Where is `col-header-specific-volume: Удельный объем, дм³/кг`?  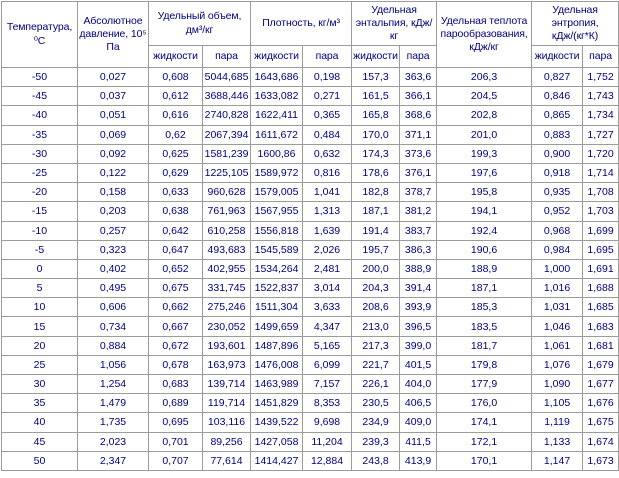
col-header-specific-volume: Удельный объем, дм³/кг is located at coordinates (199, 23).